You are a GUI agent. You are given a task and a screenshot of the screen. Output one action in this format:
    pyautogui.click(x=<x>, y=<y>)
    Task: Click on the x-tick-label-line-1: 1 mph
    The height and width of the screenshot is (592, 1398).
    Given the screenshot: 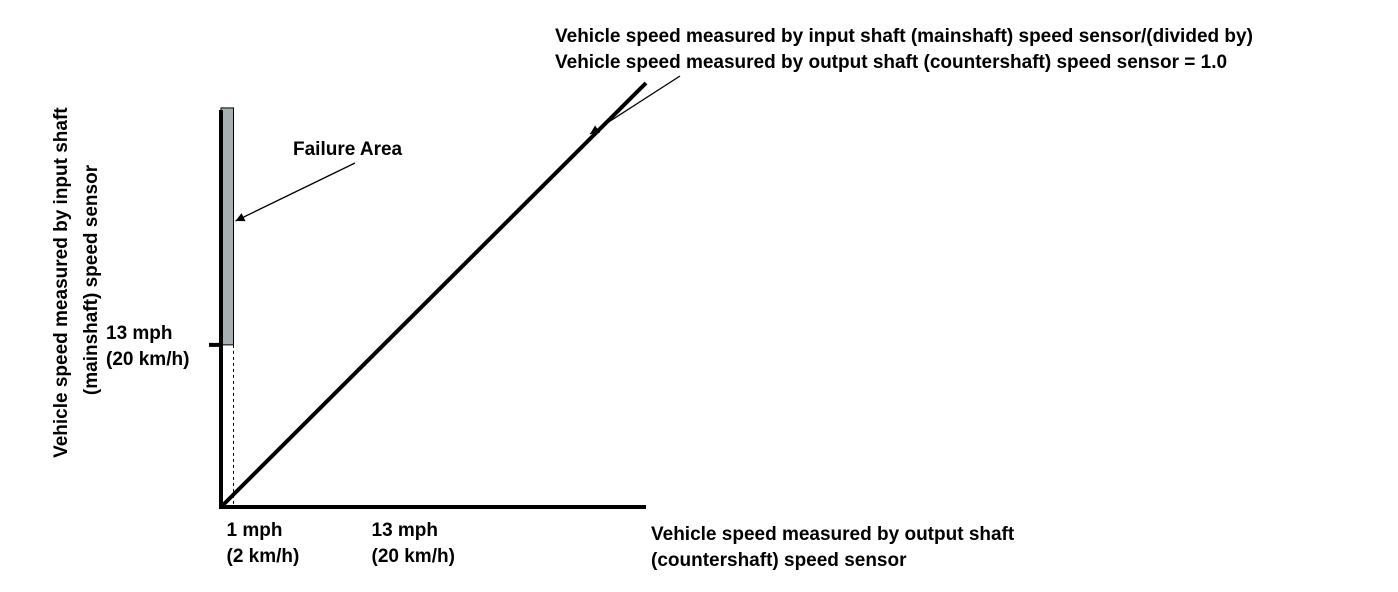 What is the action you would take?
    pyautogui.click(x=255, y=530)
    